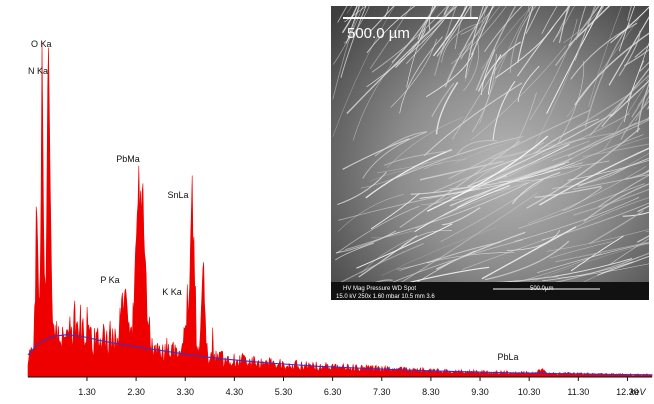  I want to click on x-tick-label: 6.30, so click(333, 392).